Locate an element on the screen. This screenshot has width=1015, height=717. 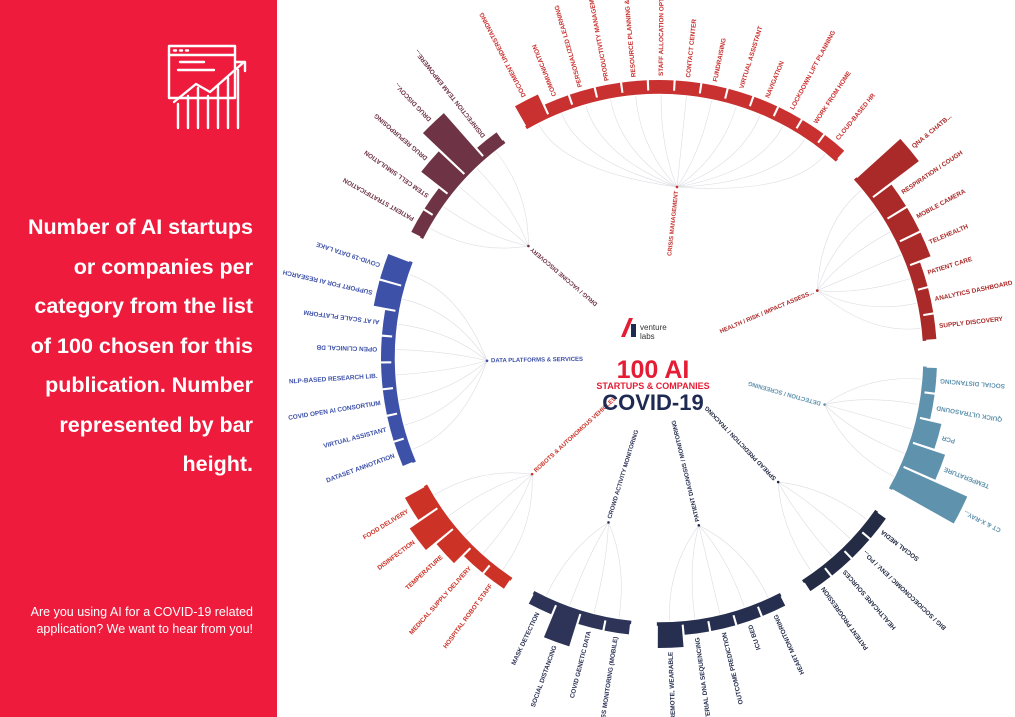
label-nlp-based-research-lib: NLP-BASED RESEARCH LIB. is located at coordinates (333, 379).